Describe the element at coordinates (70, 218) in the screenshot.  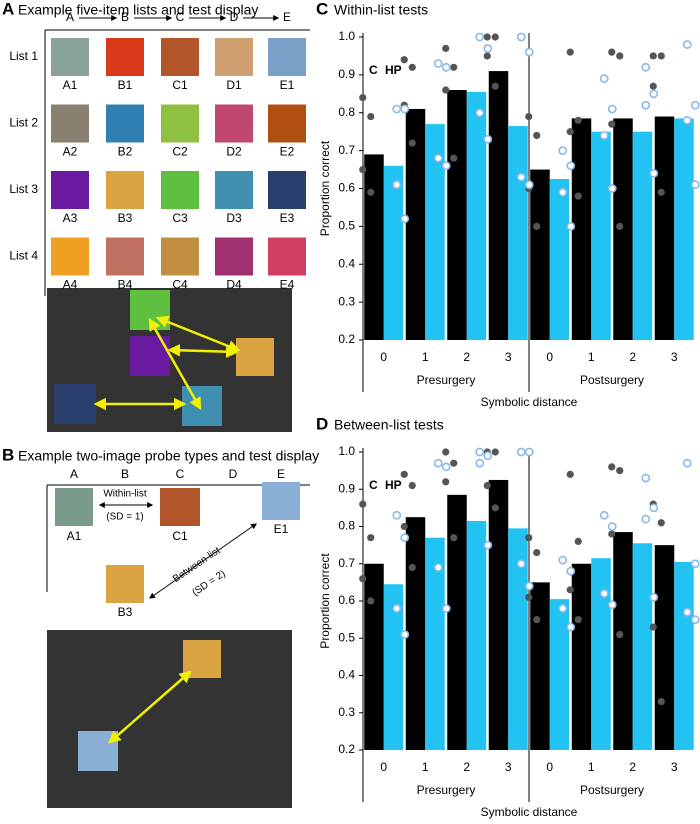
I see `item-label: A3` at that location.